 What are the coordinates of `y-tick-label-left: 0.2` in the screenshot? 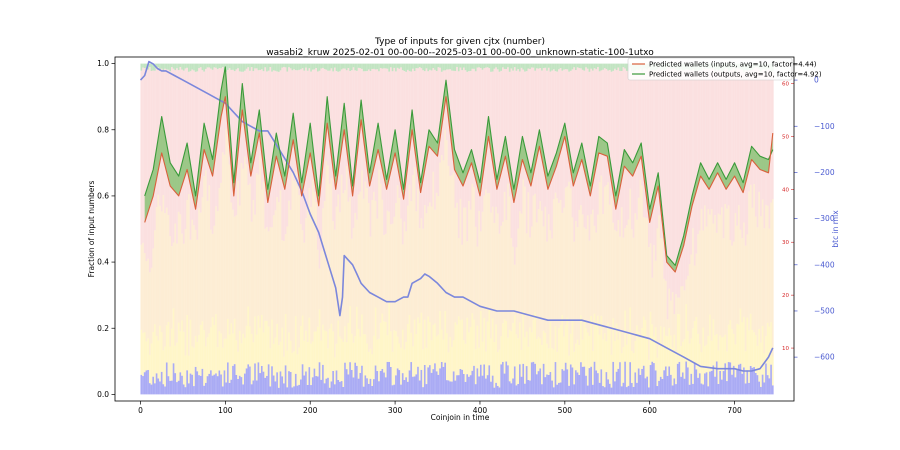 It's located at (103, 328).